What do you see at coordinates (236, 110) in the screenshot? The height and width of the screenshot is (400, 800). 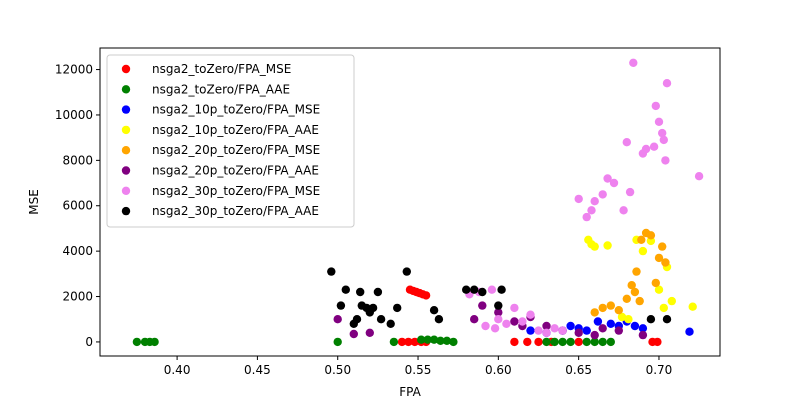 I see `legend-label: nsga2_10p_toZero/FPA_MSE` at bounding box center [236, 110].